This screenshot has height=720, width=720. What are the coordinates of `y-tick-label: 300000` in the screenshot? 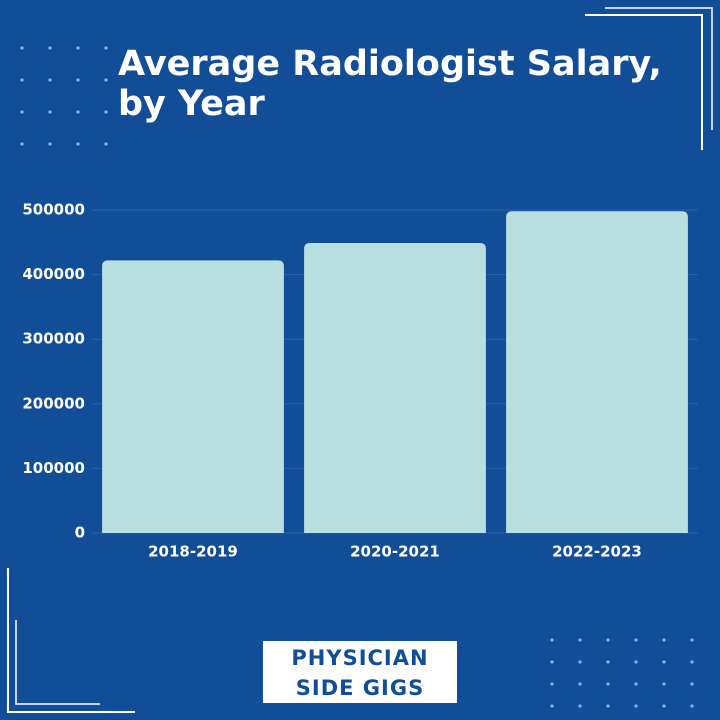 It's located at (53, 339).